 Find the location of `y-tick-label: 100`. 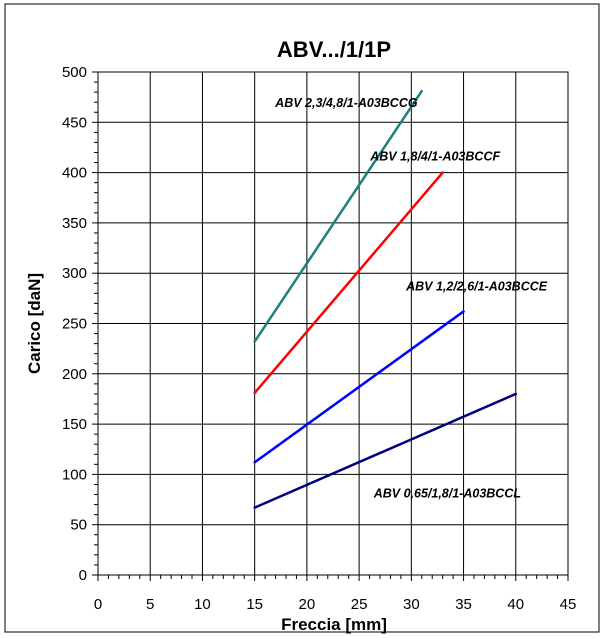

y-tick-label: 100 is located at coordinates (74, 474).